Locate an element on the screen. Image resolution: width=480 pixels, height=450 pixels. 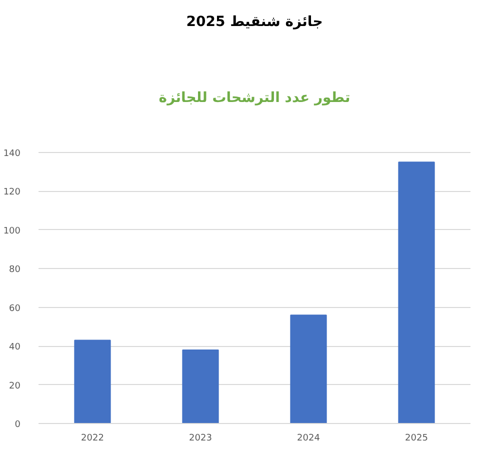
chart-title: جائزة شنقيط 2025 is located at coordinates (254, 22).